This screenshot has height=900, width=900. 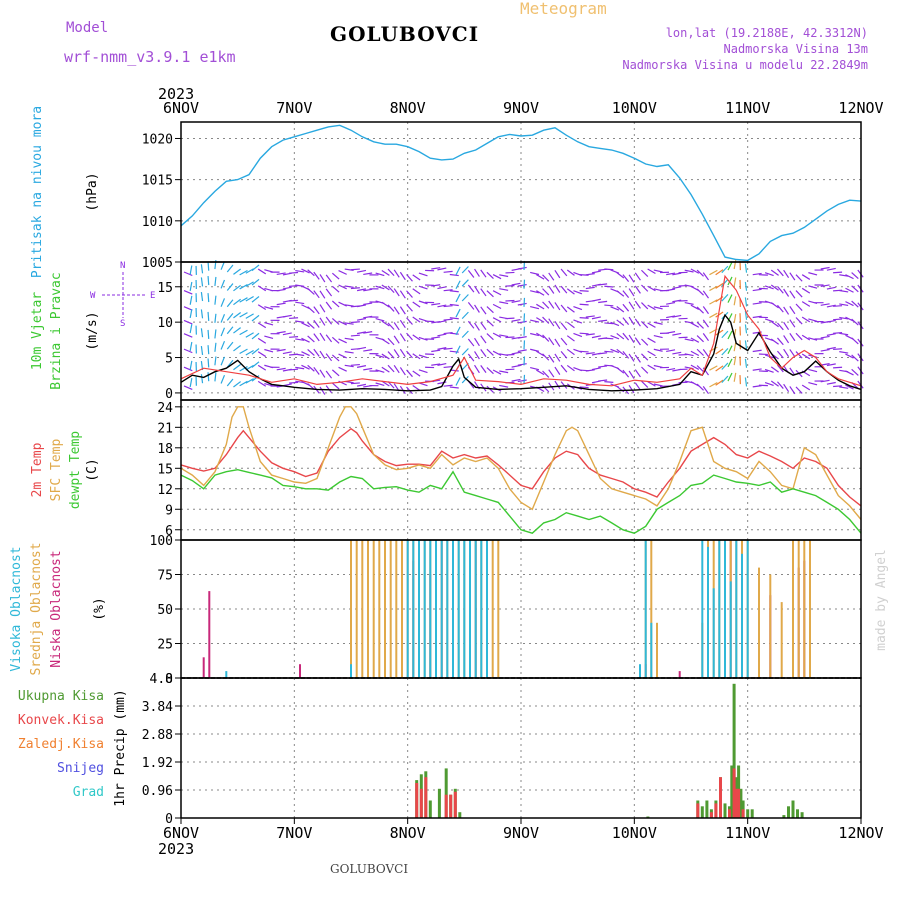 I want to click on sfc-line, so click(x=521, y=463).